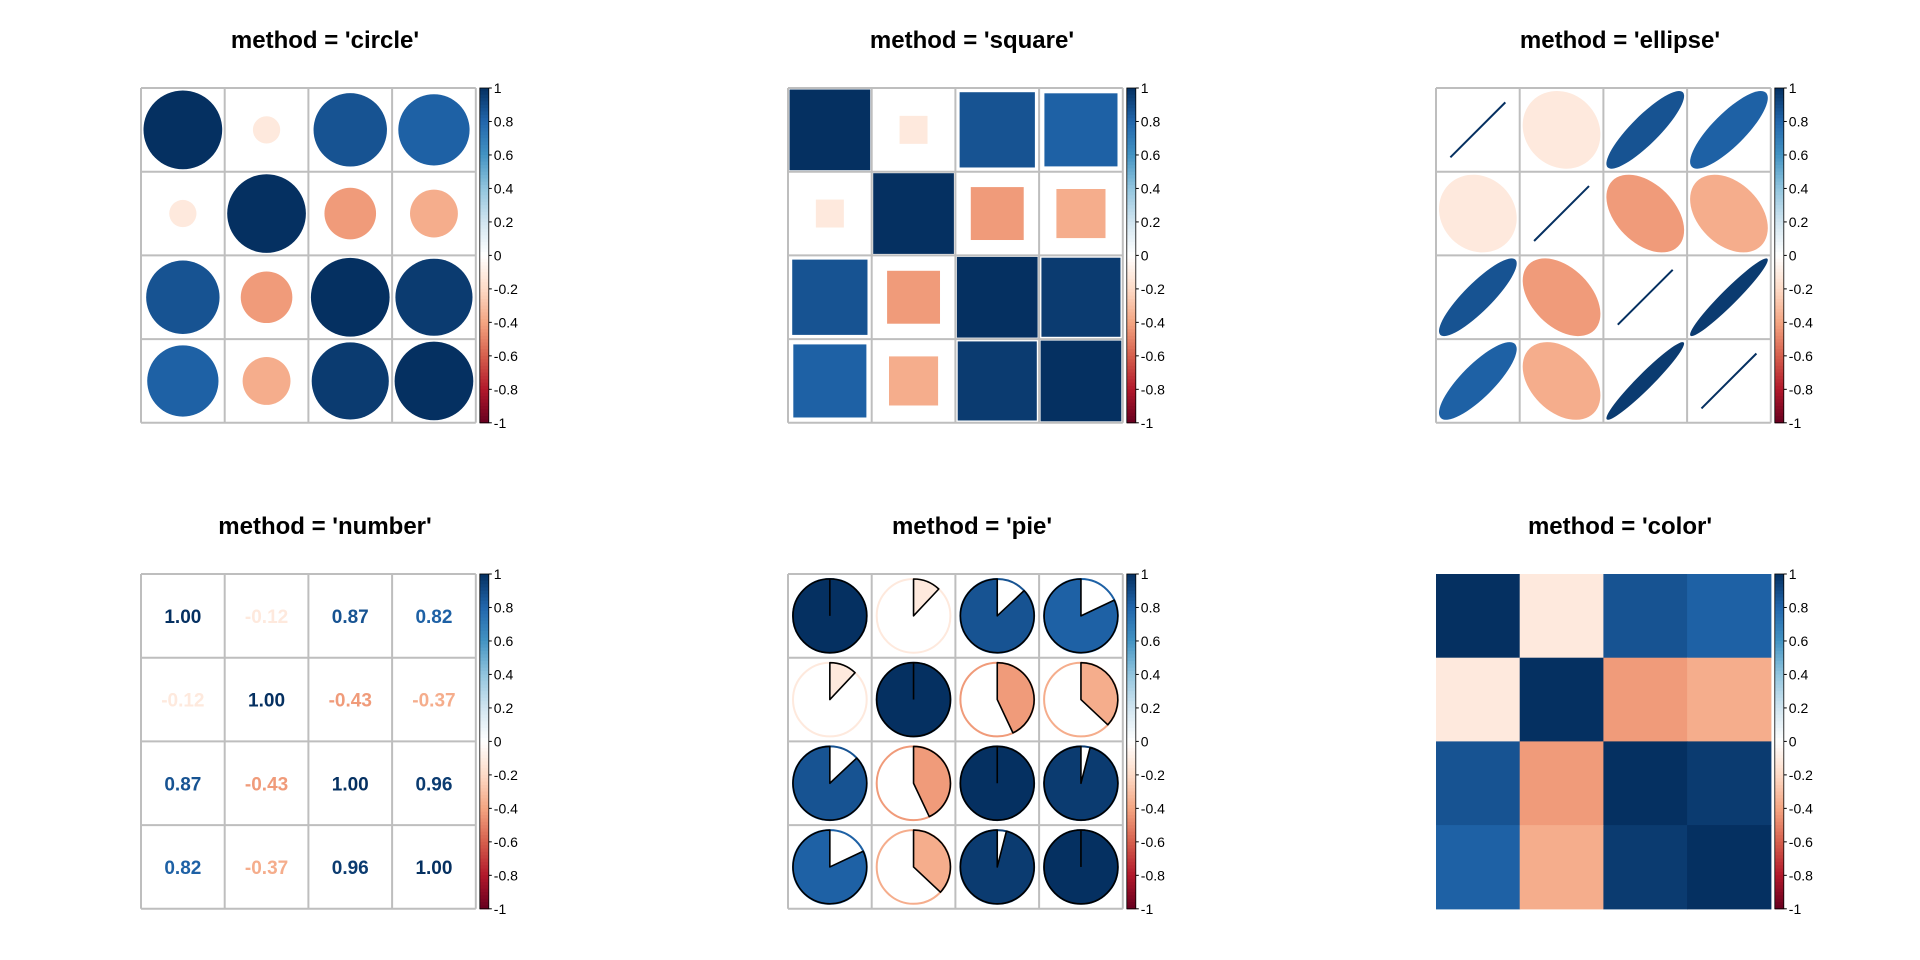  I want to click on cell-number-1-1-number: 1.00, so click(182, 617).